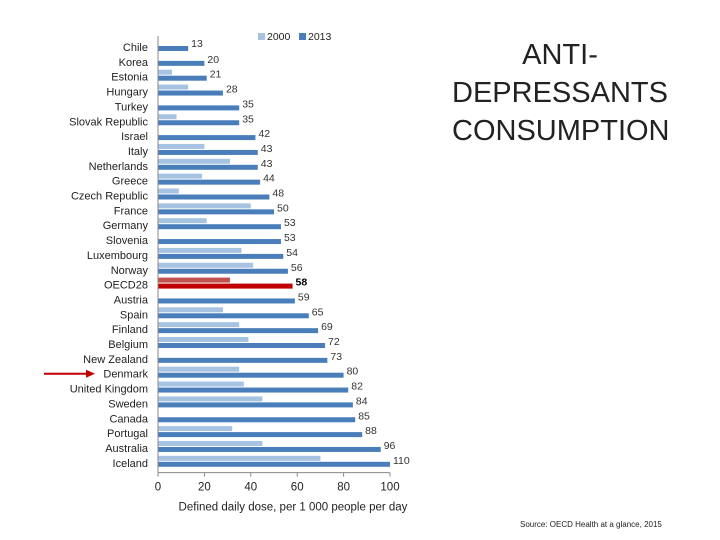 The image size is (720, 540). What do you see at coordinates (131, 211) in the screenshot?
I see `category-label-france: France` at bounding box center [131, 211].